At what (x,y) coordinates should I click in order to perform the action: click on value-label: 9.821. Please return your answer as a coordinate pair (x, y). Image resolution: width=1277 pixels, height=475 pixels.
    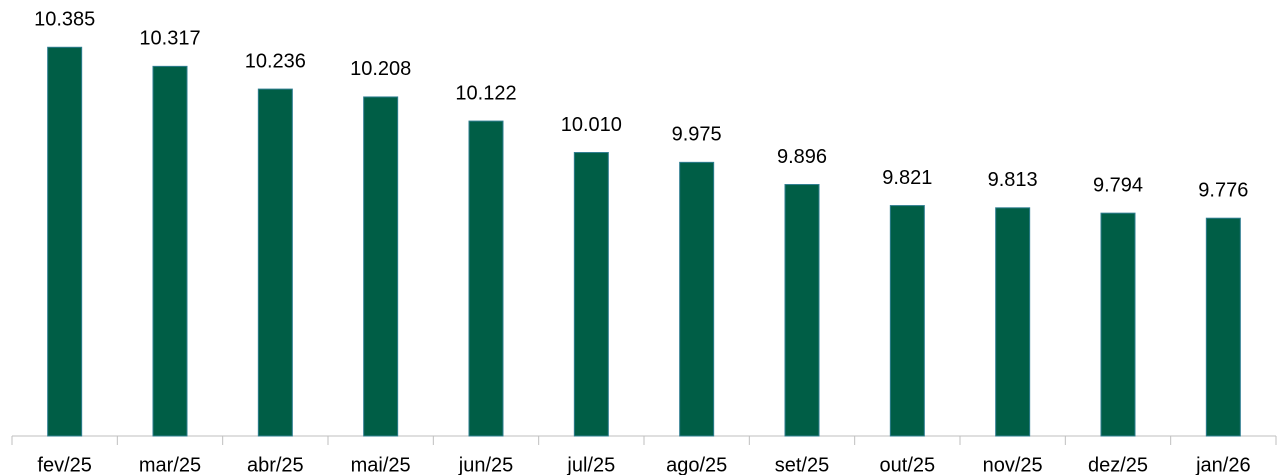
    Looking at the image, I should click on (907, 178).